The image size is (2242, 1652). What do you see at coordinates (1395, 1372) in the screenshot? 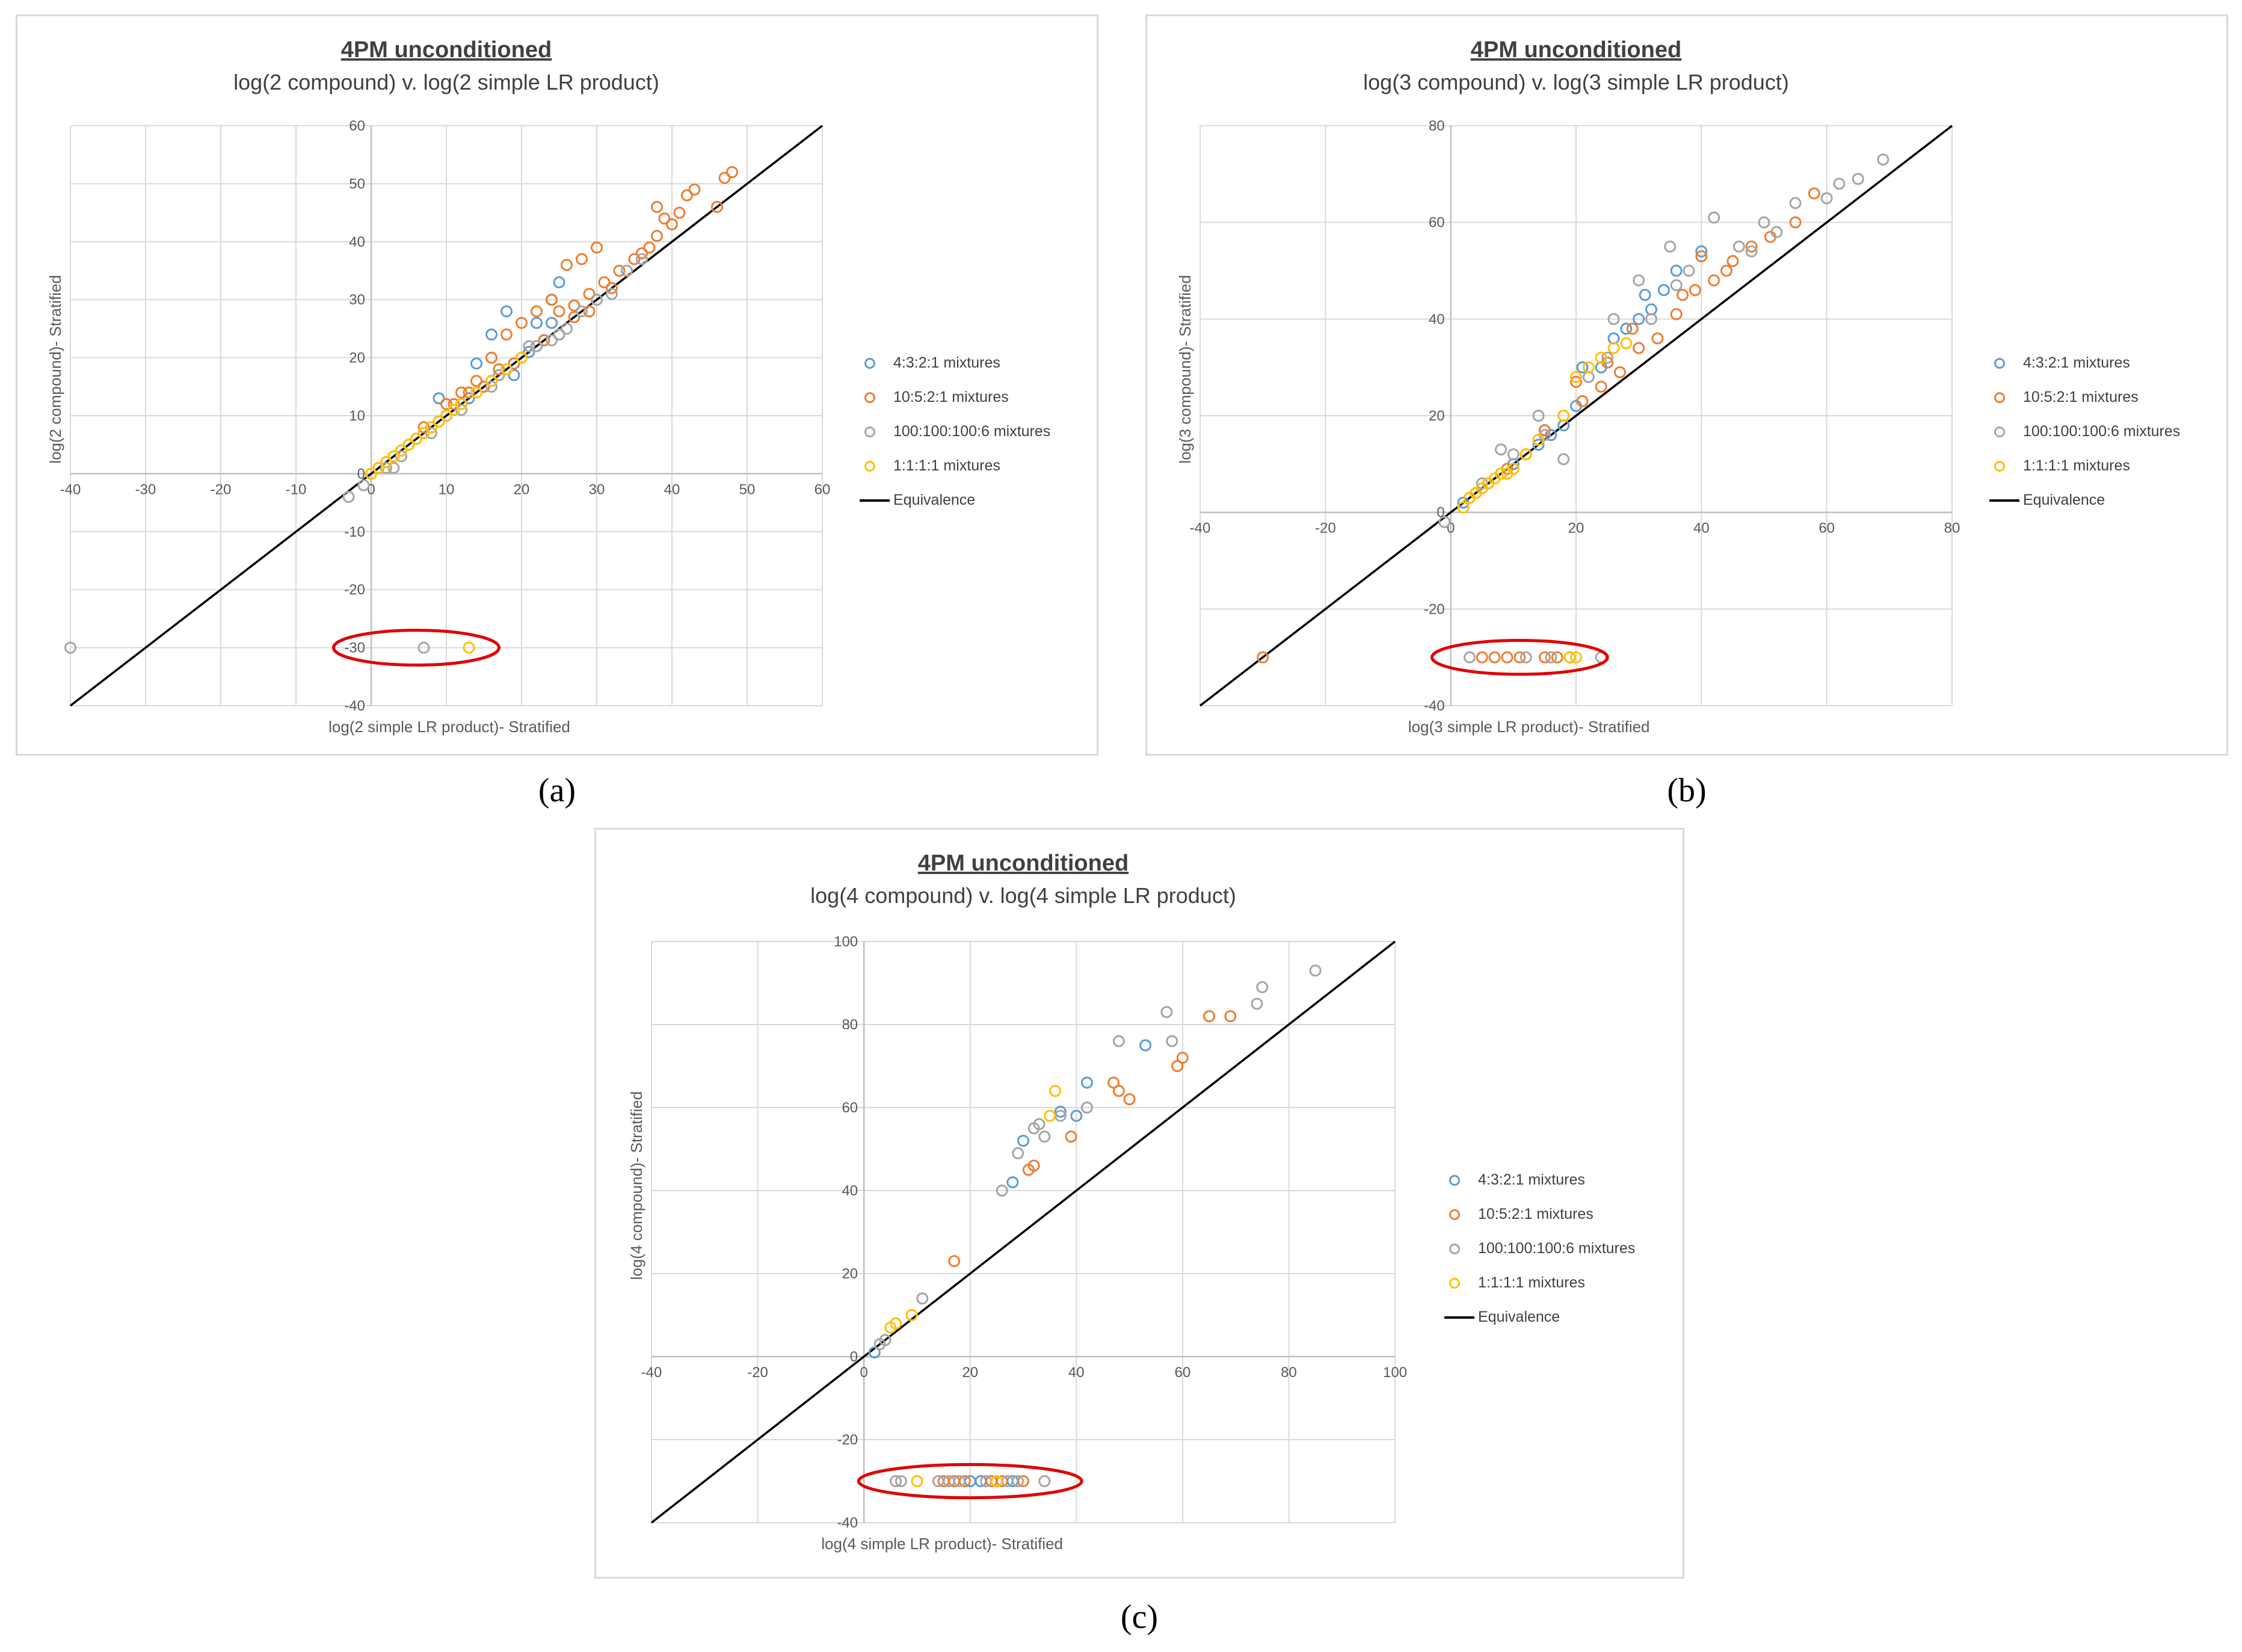
I see `x-tick-label: 100` at bounding box center [1395, 1372].